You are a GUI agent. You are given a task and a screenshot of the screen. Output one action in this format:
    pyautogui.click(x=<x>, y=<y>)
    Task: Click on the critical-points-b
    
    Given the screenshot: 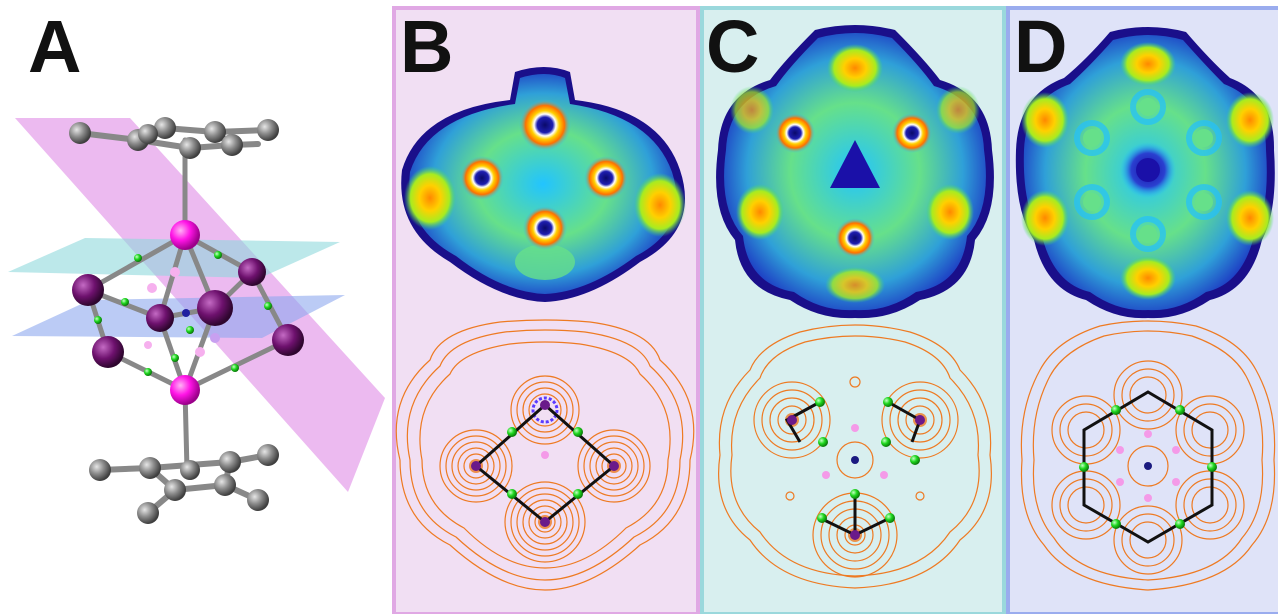 What is the action you would take?
    pyautogui.click(x=545, y=463)
    